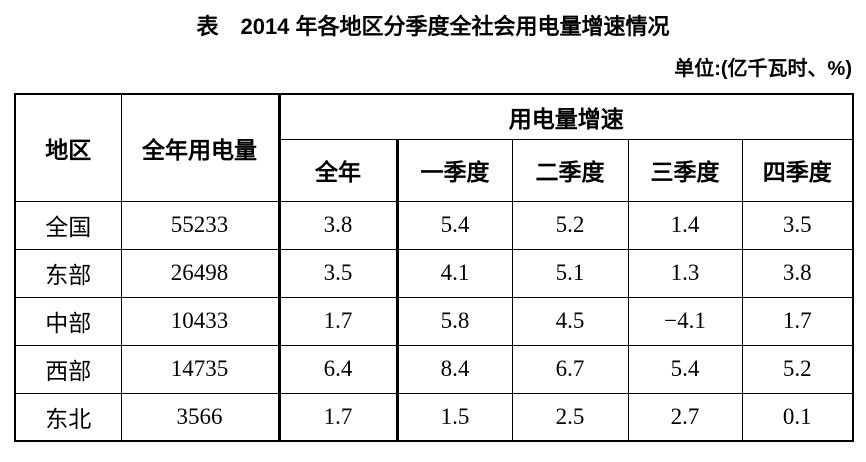 This screenshot has width=866, height=462. What do you see at coordinates (570, 225) in the screenshot?
I see `growth-q2: 5.2` at bounding box center [570, 225].